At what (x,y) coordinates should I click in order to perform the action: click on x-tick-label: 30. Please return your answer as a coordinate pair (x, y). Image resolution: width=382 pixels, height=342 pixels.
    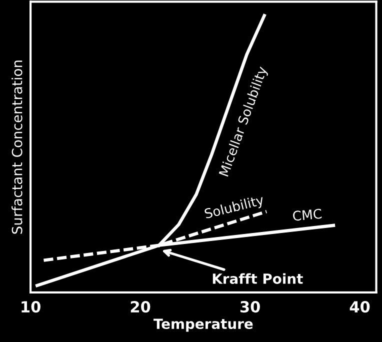
    Looking at the image, I should click on (250, 307).